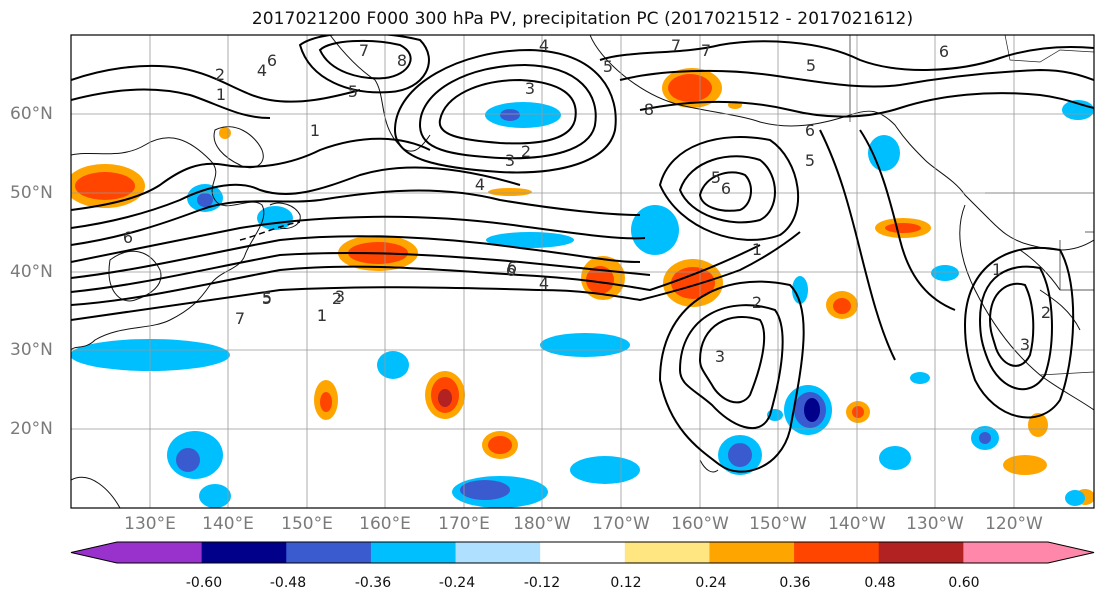  What do you see at coordinates (542, 583) in the screenshot?
I see `colorbar-tick-label: -0.12` at bounding box center [542, 583].